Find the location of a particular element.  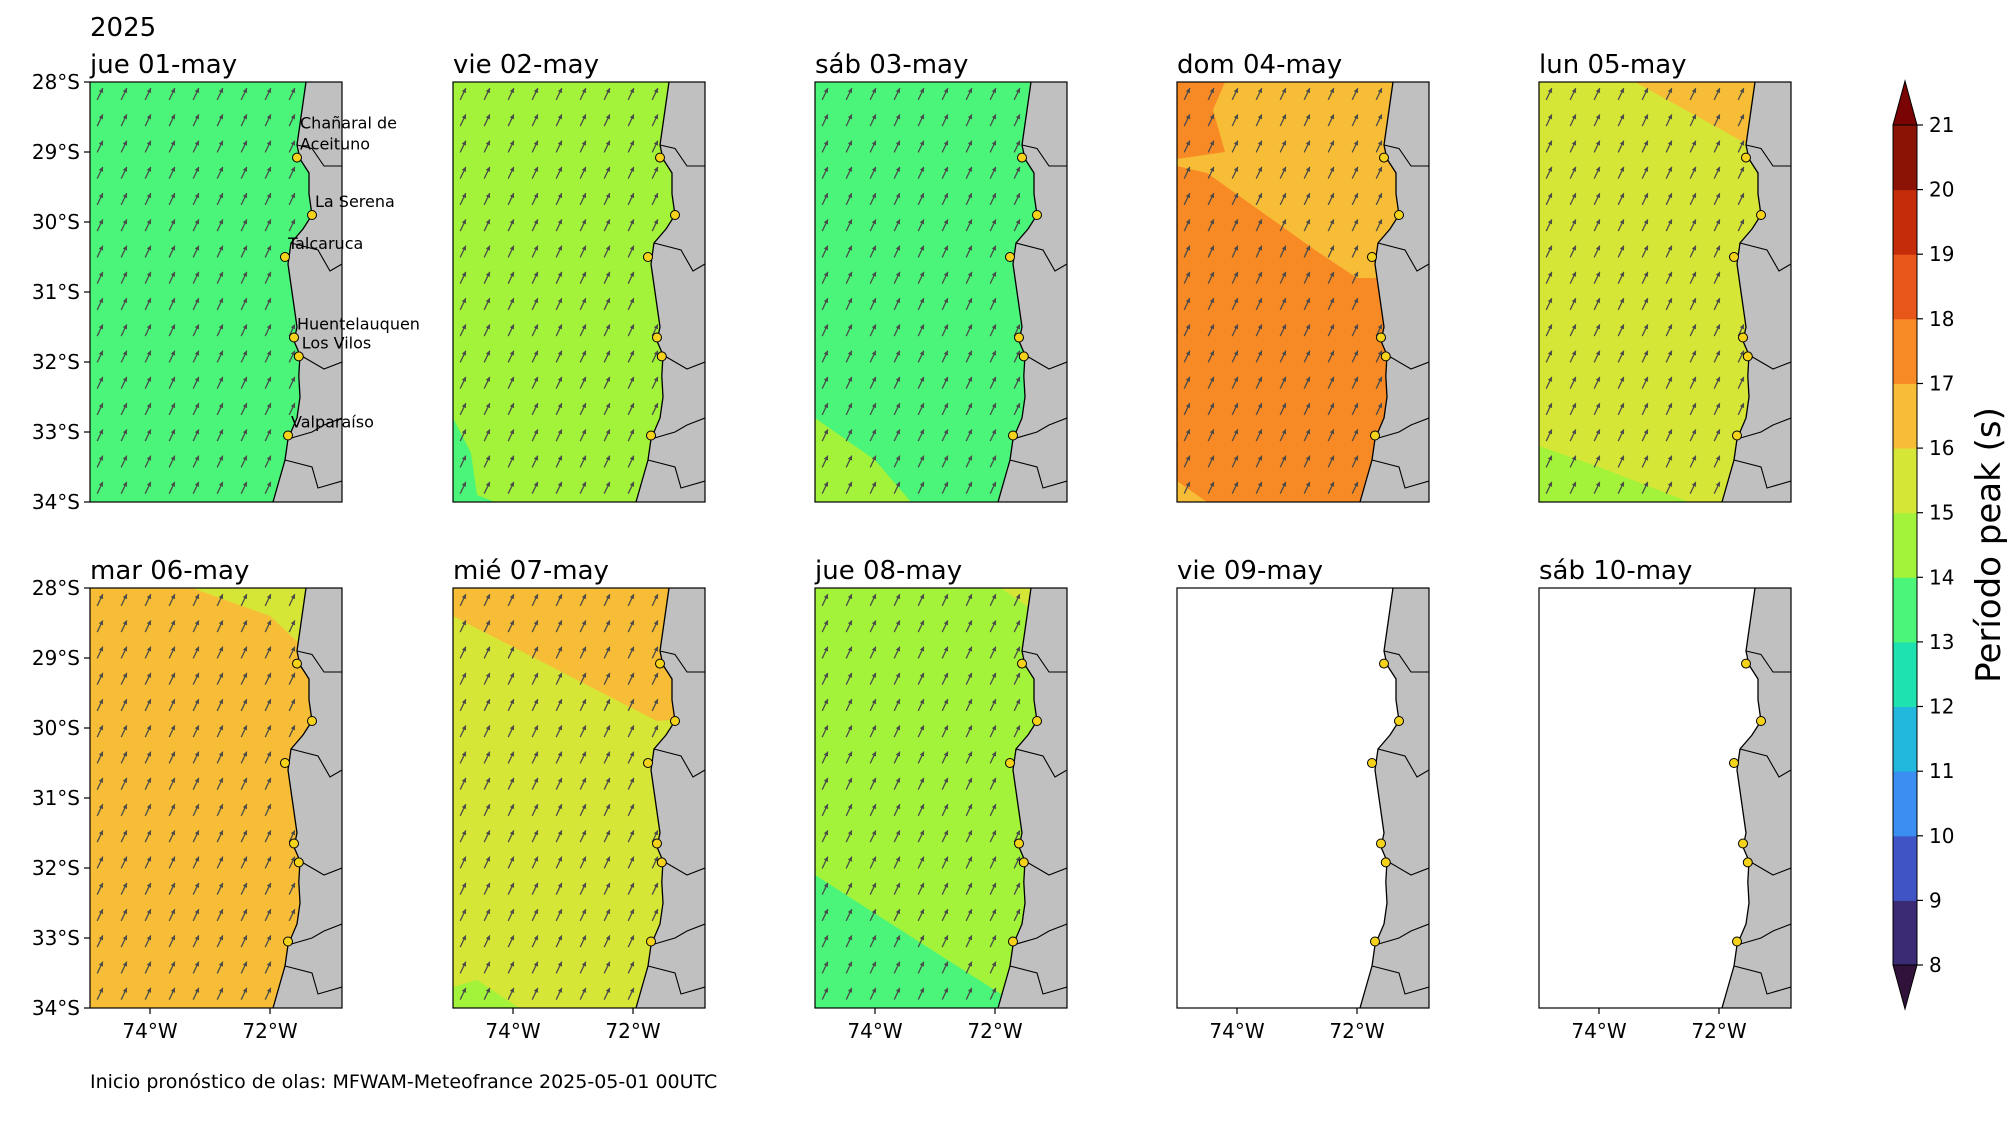

colorbar-tick-label: 8 is located at coordinates (1935, 965).